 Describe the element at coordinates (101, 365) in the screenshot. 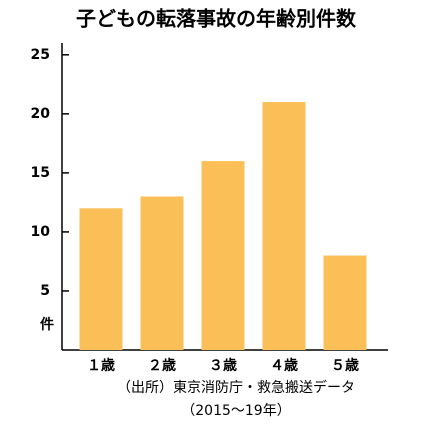

I see `x-tick-label: １歳` at that location.